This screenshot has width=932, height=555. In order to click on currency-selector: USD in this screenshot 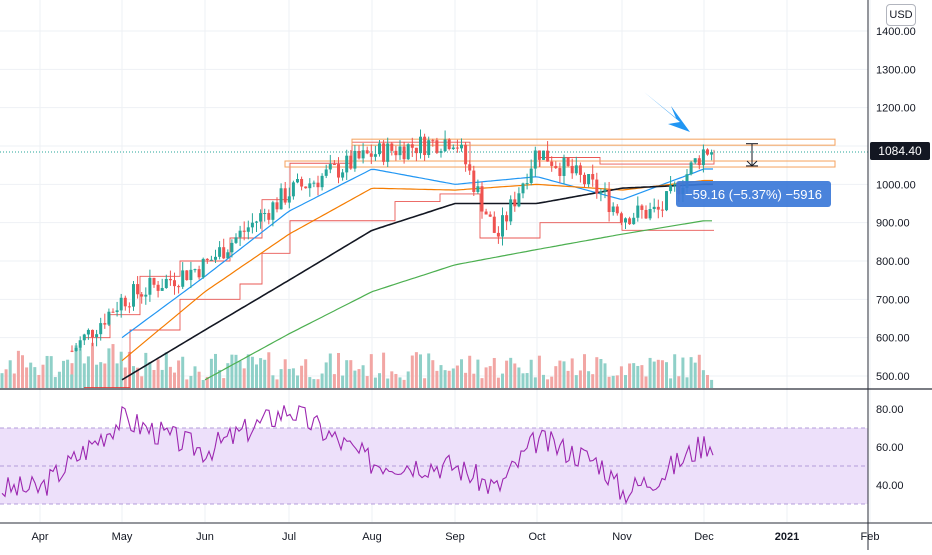, I will do `click(901, 15)`.